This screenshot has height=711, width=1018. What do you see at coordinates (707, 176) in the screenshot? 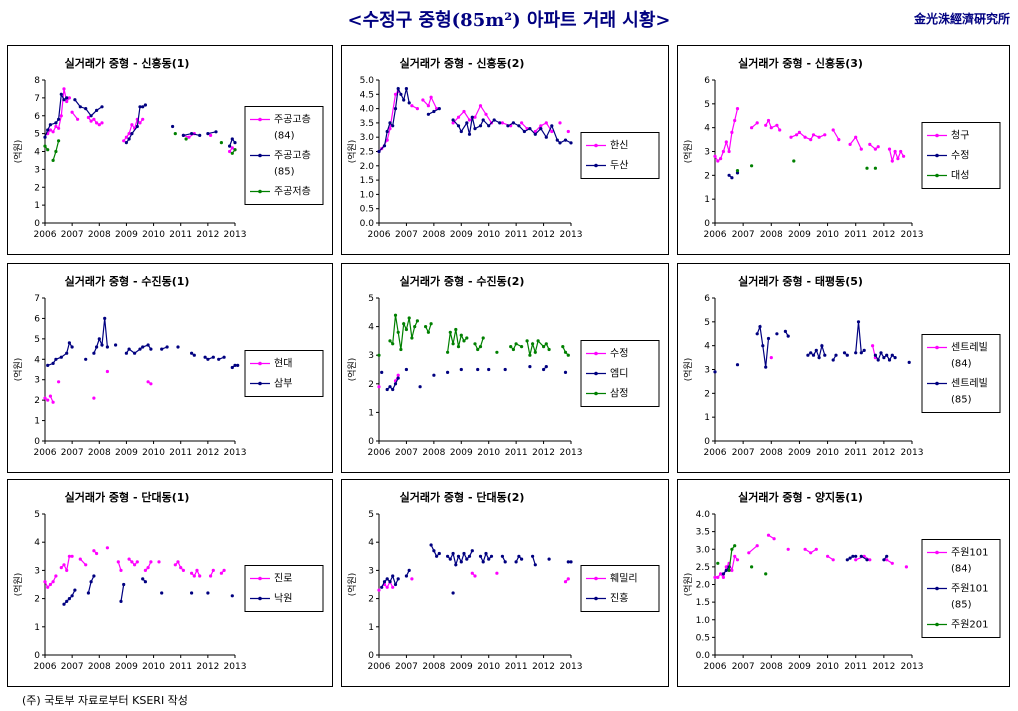
I see `y-tick-label: 2` at bounding box center [707, 176].